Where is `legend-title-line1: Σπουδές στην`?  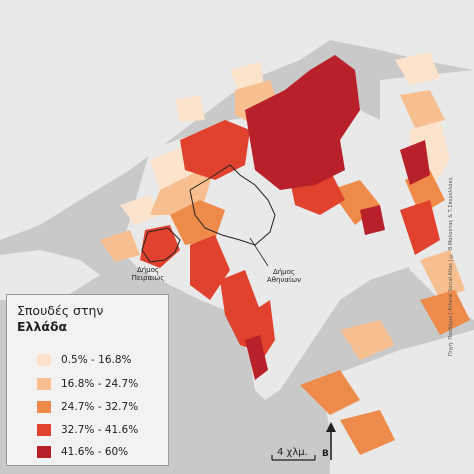 legend-title-line1: Σπουδές στην is located at coordinates (60, 310).